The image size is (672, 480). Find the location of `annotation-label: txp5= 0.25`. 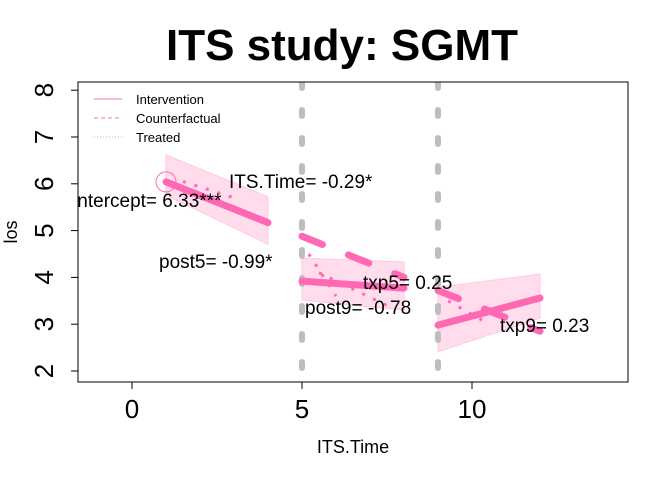

annotation-label: txp5= 0.25 is located at coordinates (407, 283).